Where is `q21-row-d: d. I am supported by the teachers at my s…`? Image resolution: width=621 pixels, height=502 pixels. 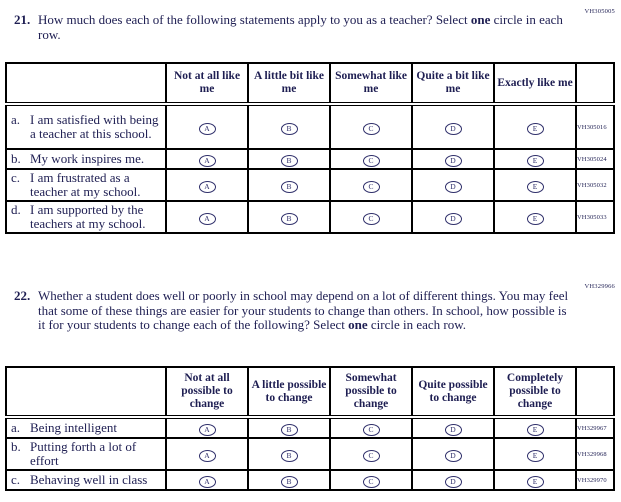
q21-row-d: d. I am supported by the teachers at my s… is located at coordinates (310, 217).